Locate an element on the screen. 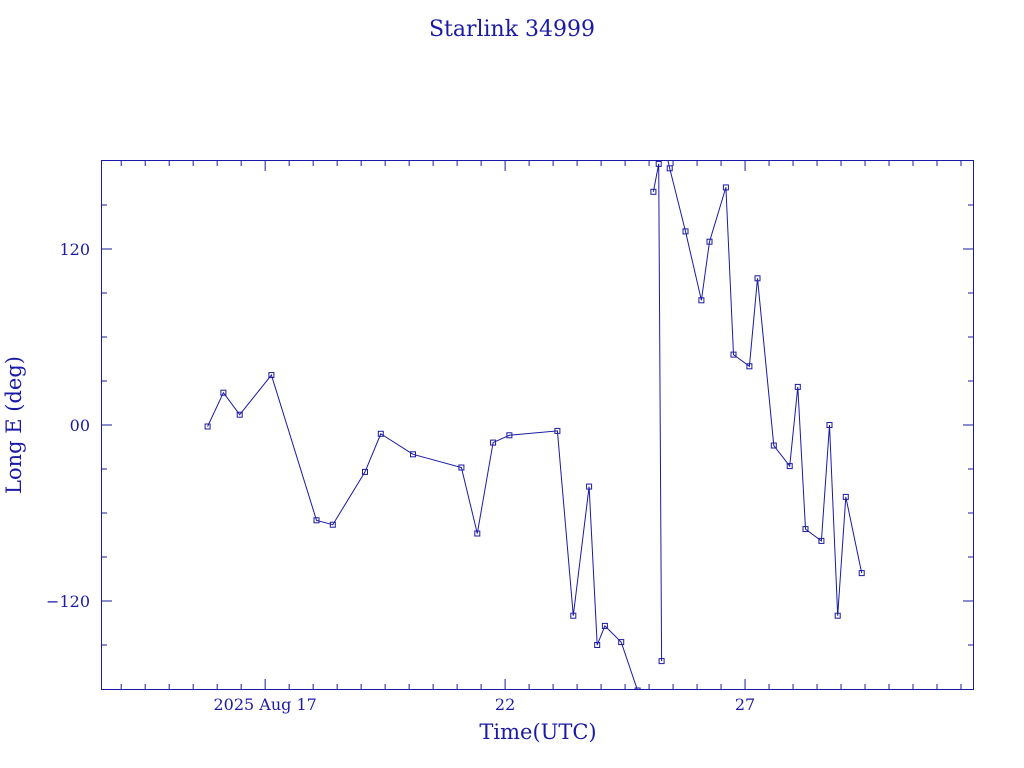 The height and width of the screenshot is (768, 1024). y-axis-tick-labels: 120 00 −120 is located at coordinates (68, 425).